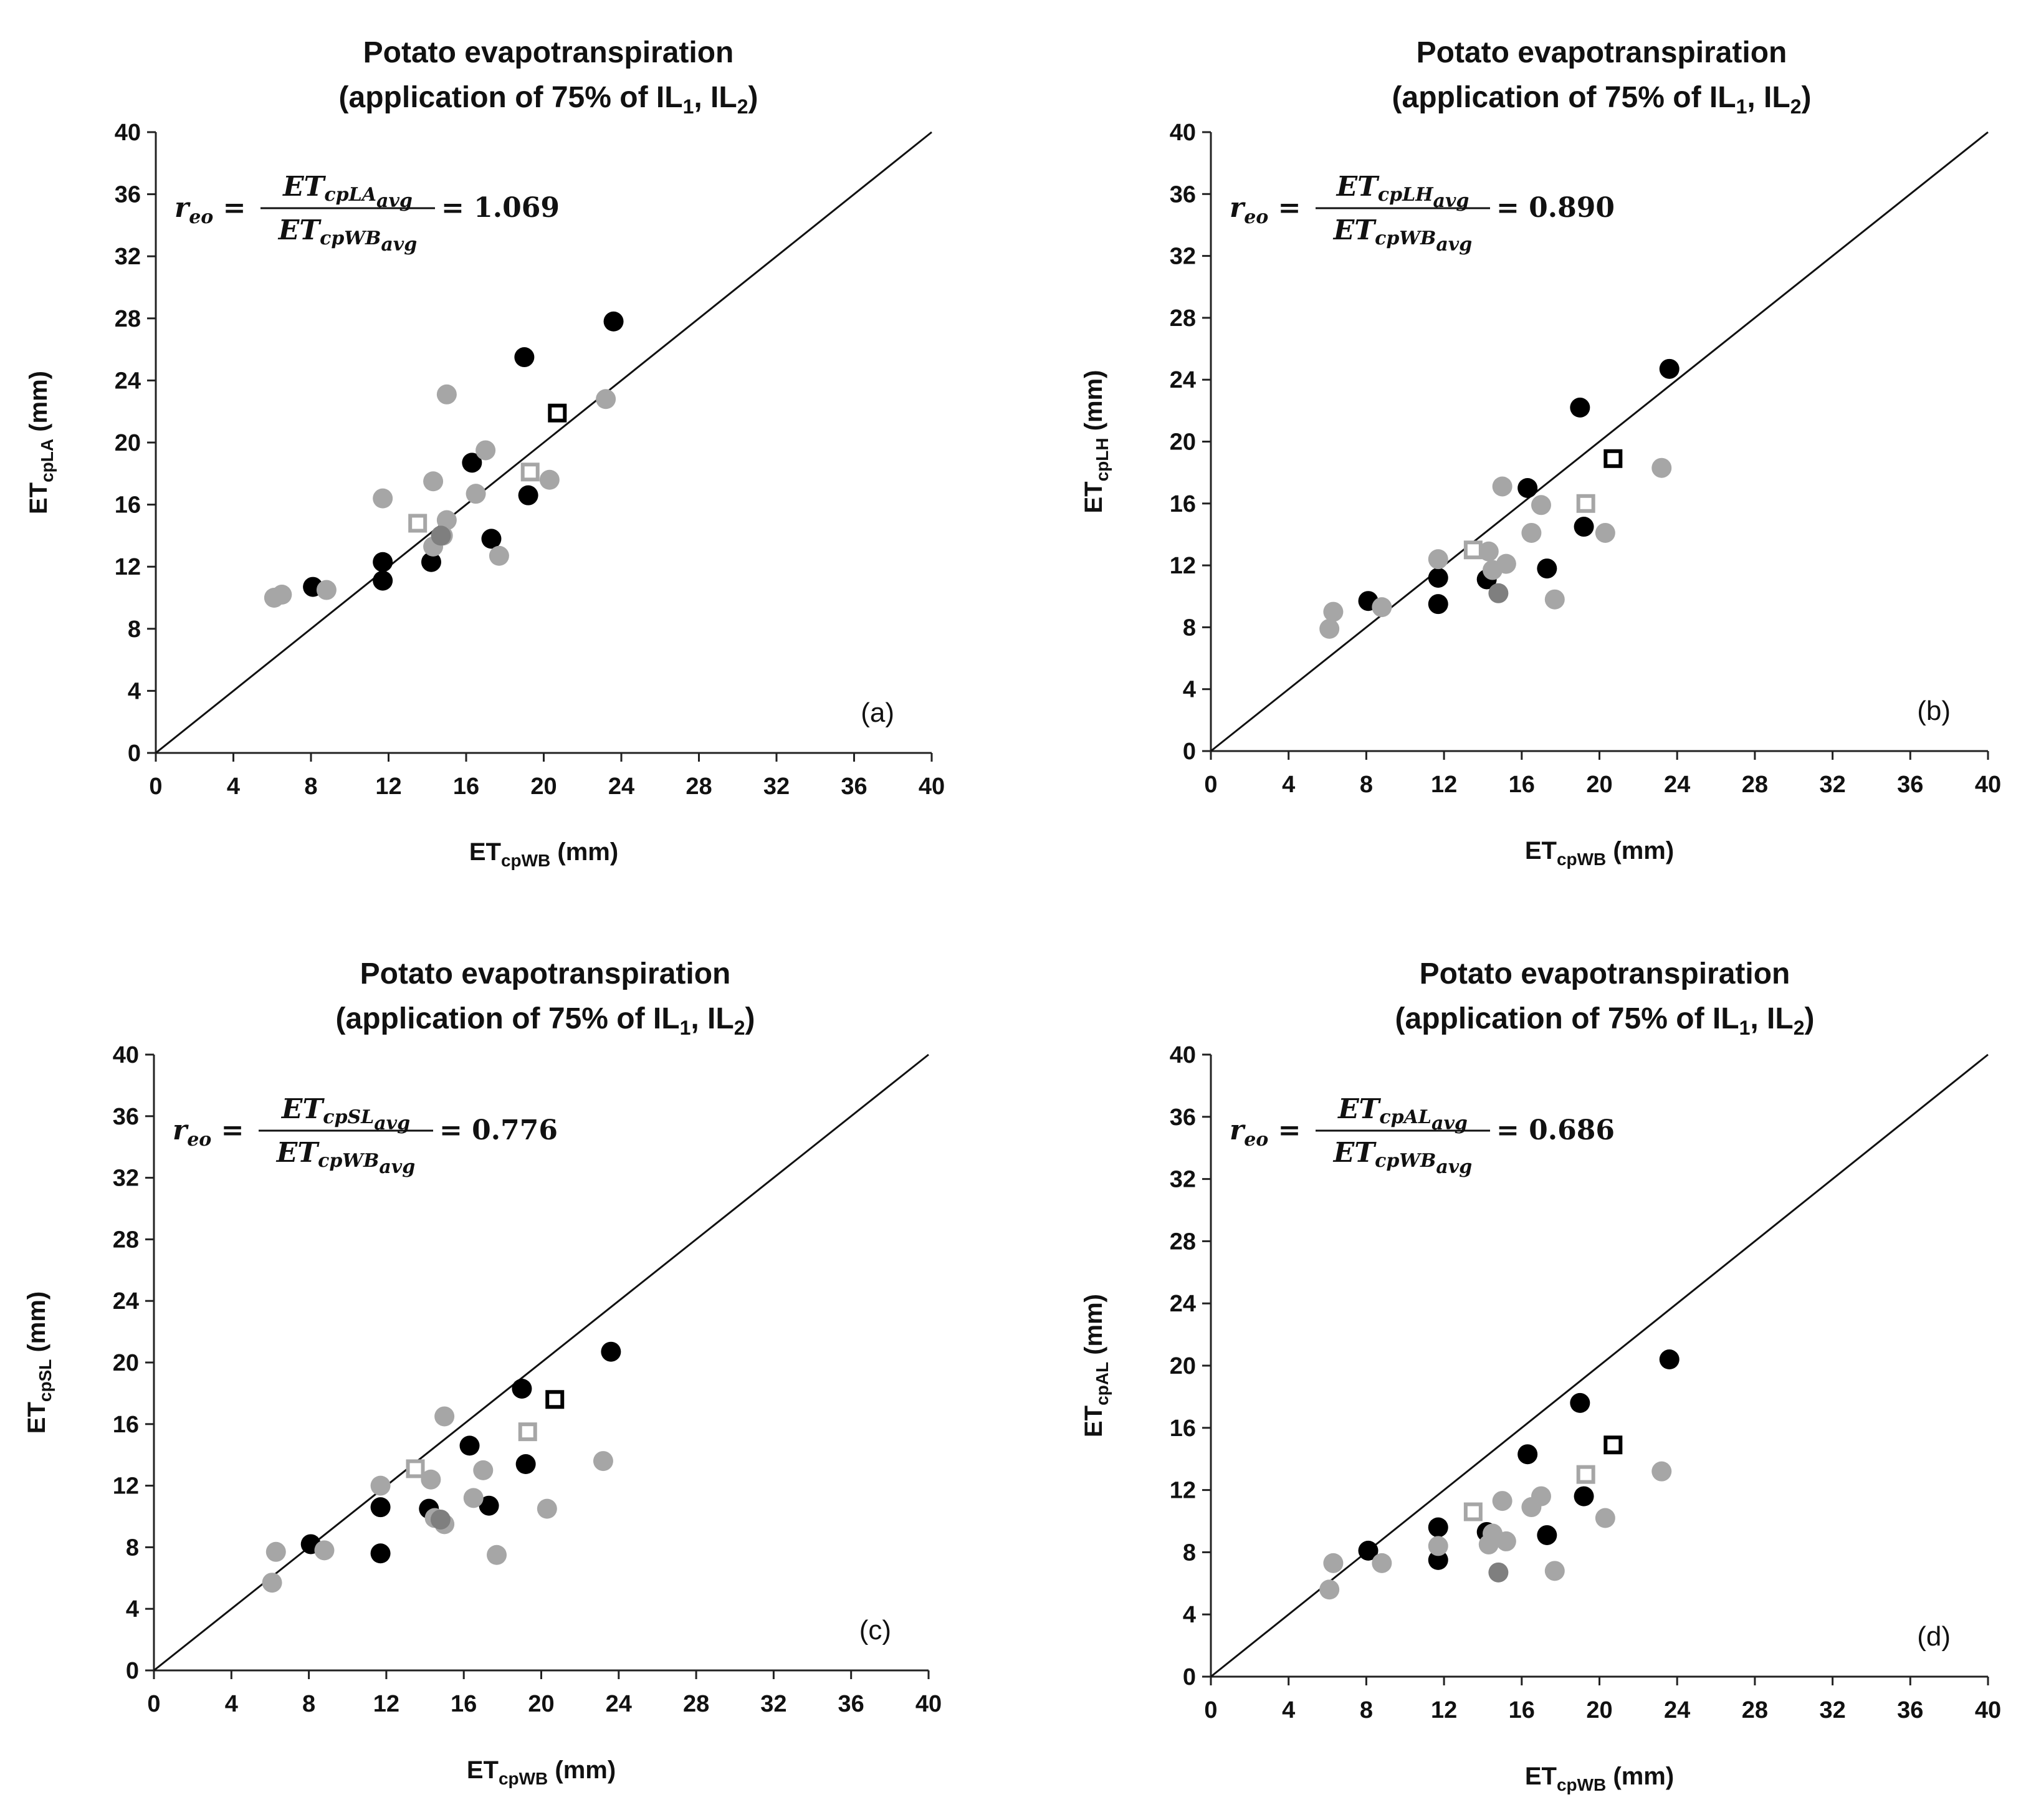 The height and width of the screenshot is (1820, 2031). What do you see at coordinates (1096, 442) in the screenshot?
I see `y-axis-label: ETcpLH (mm)` at bounding box center [1096, 442].